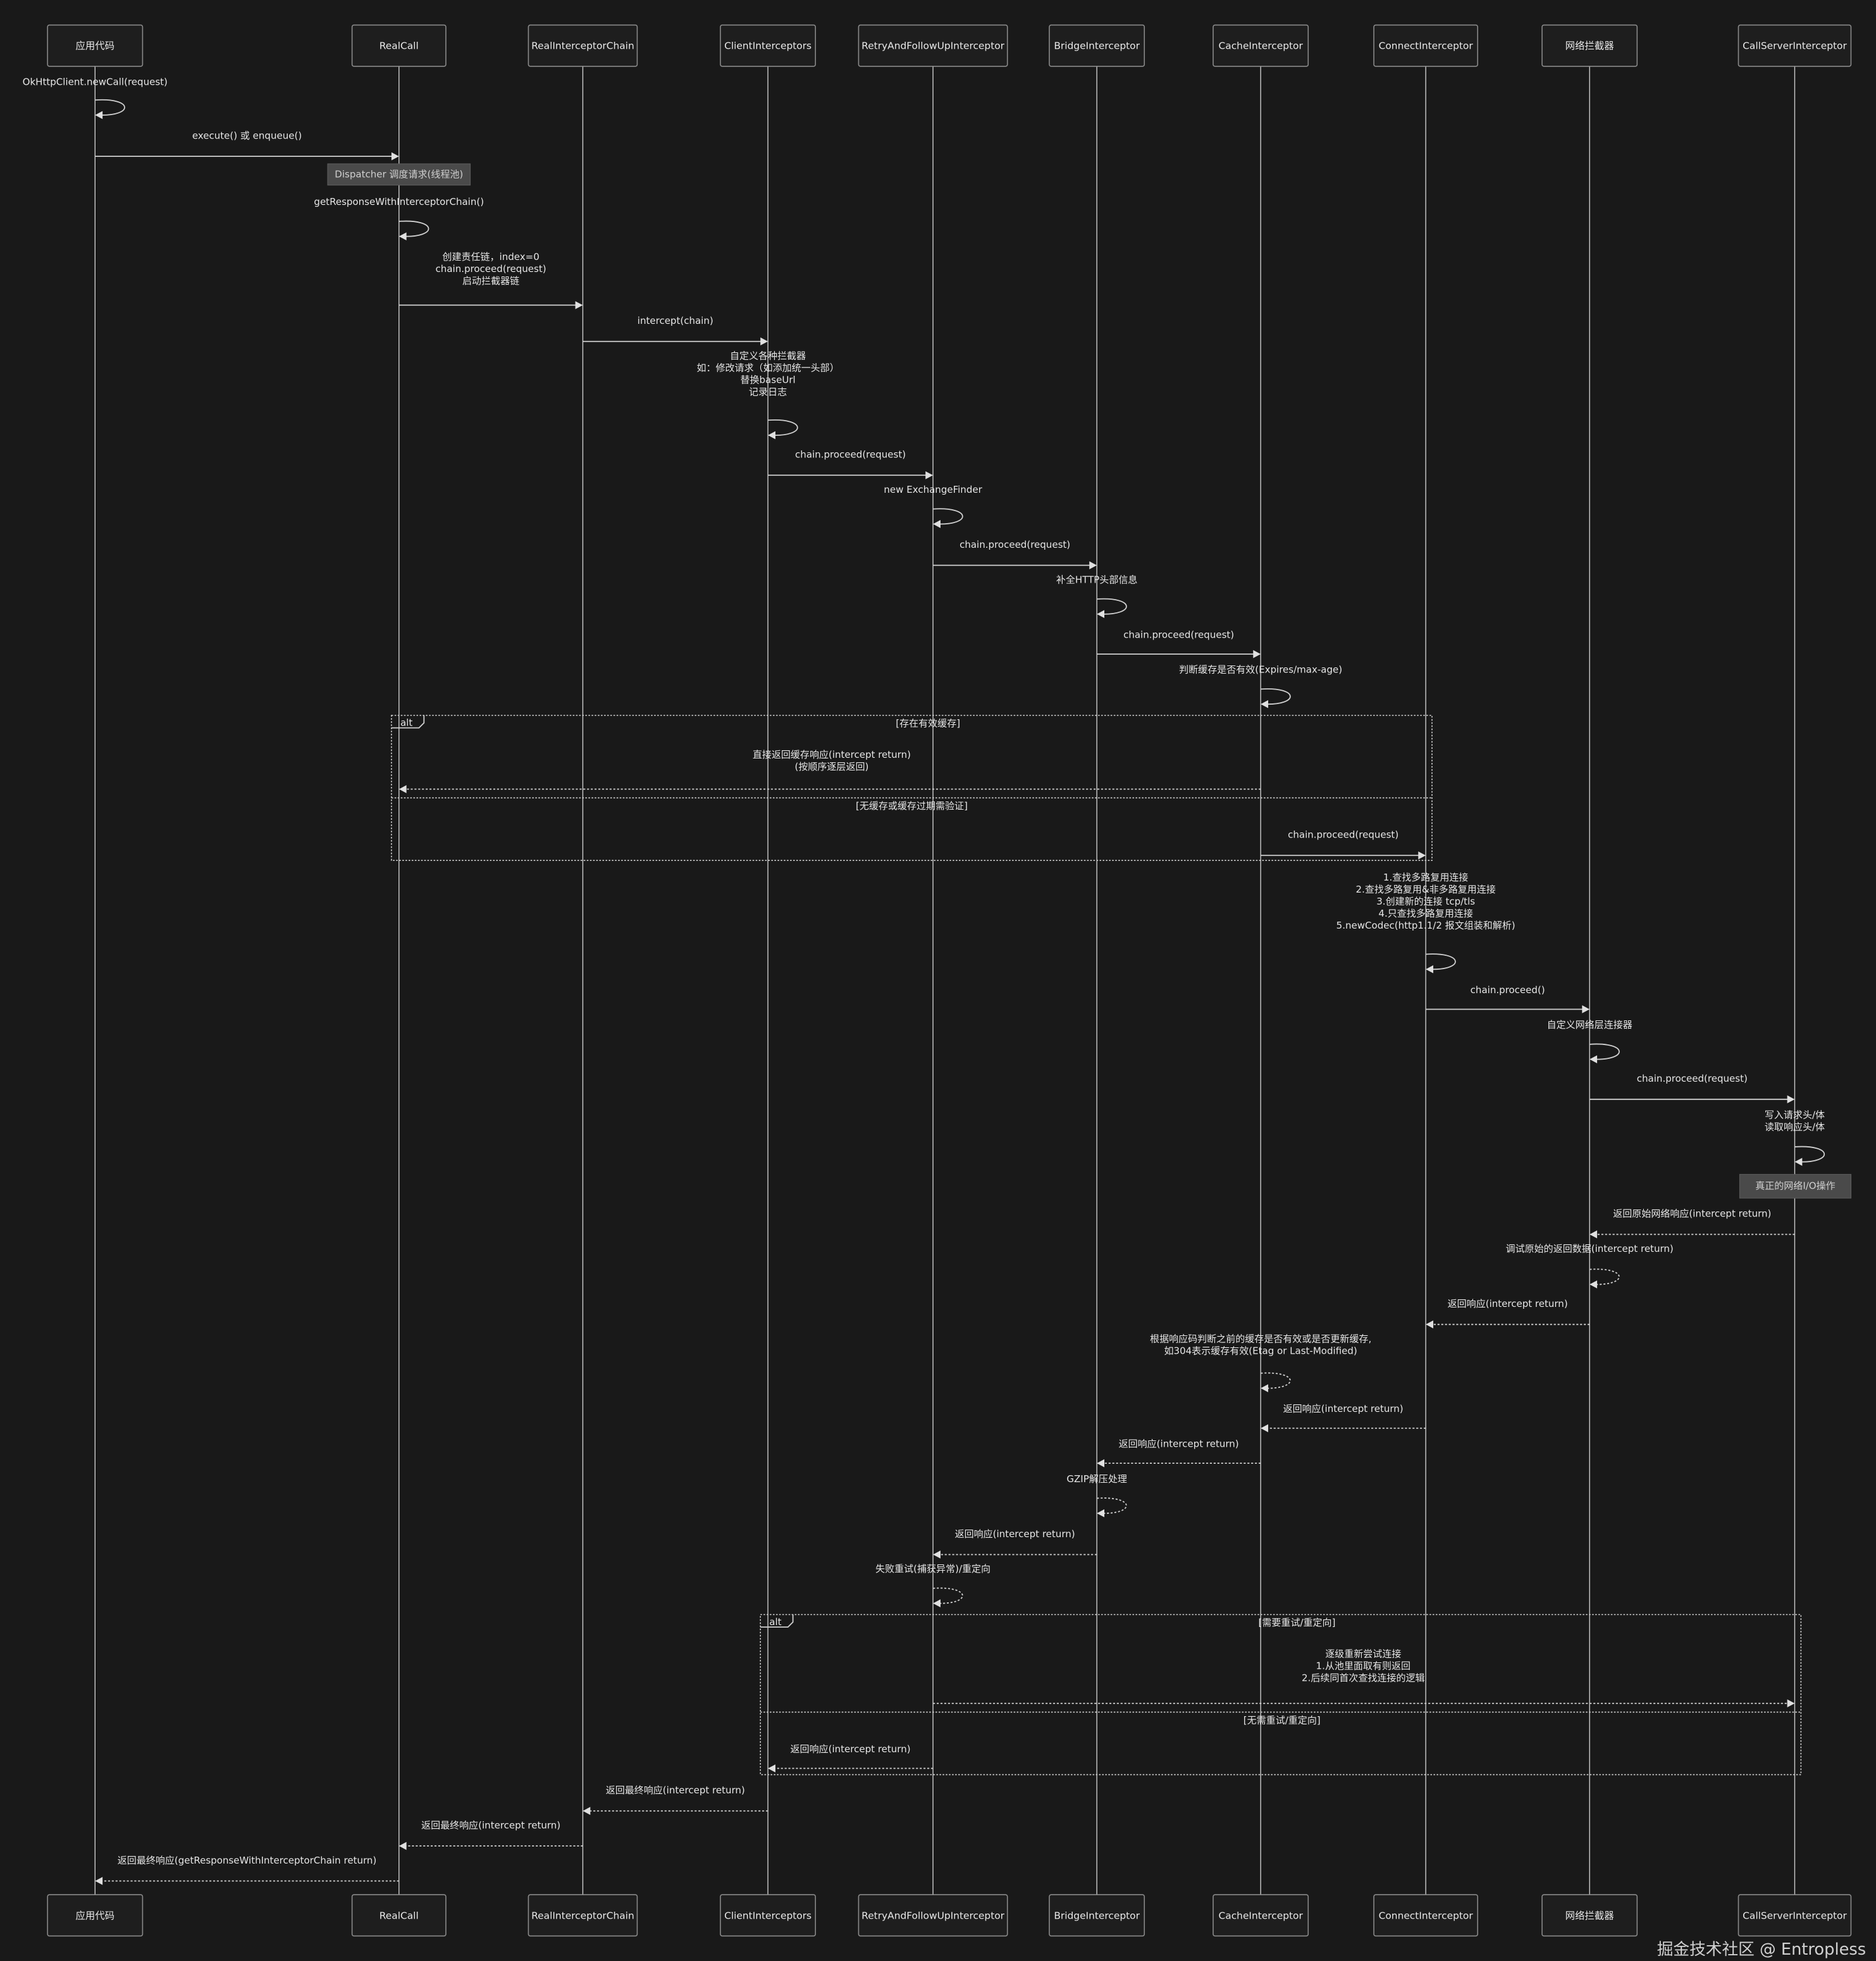 The width and height of the screenshot is (1876, 1961). I want to click on message-label: 记录日志, so click(768, 391).